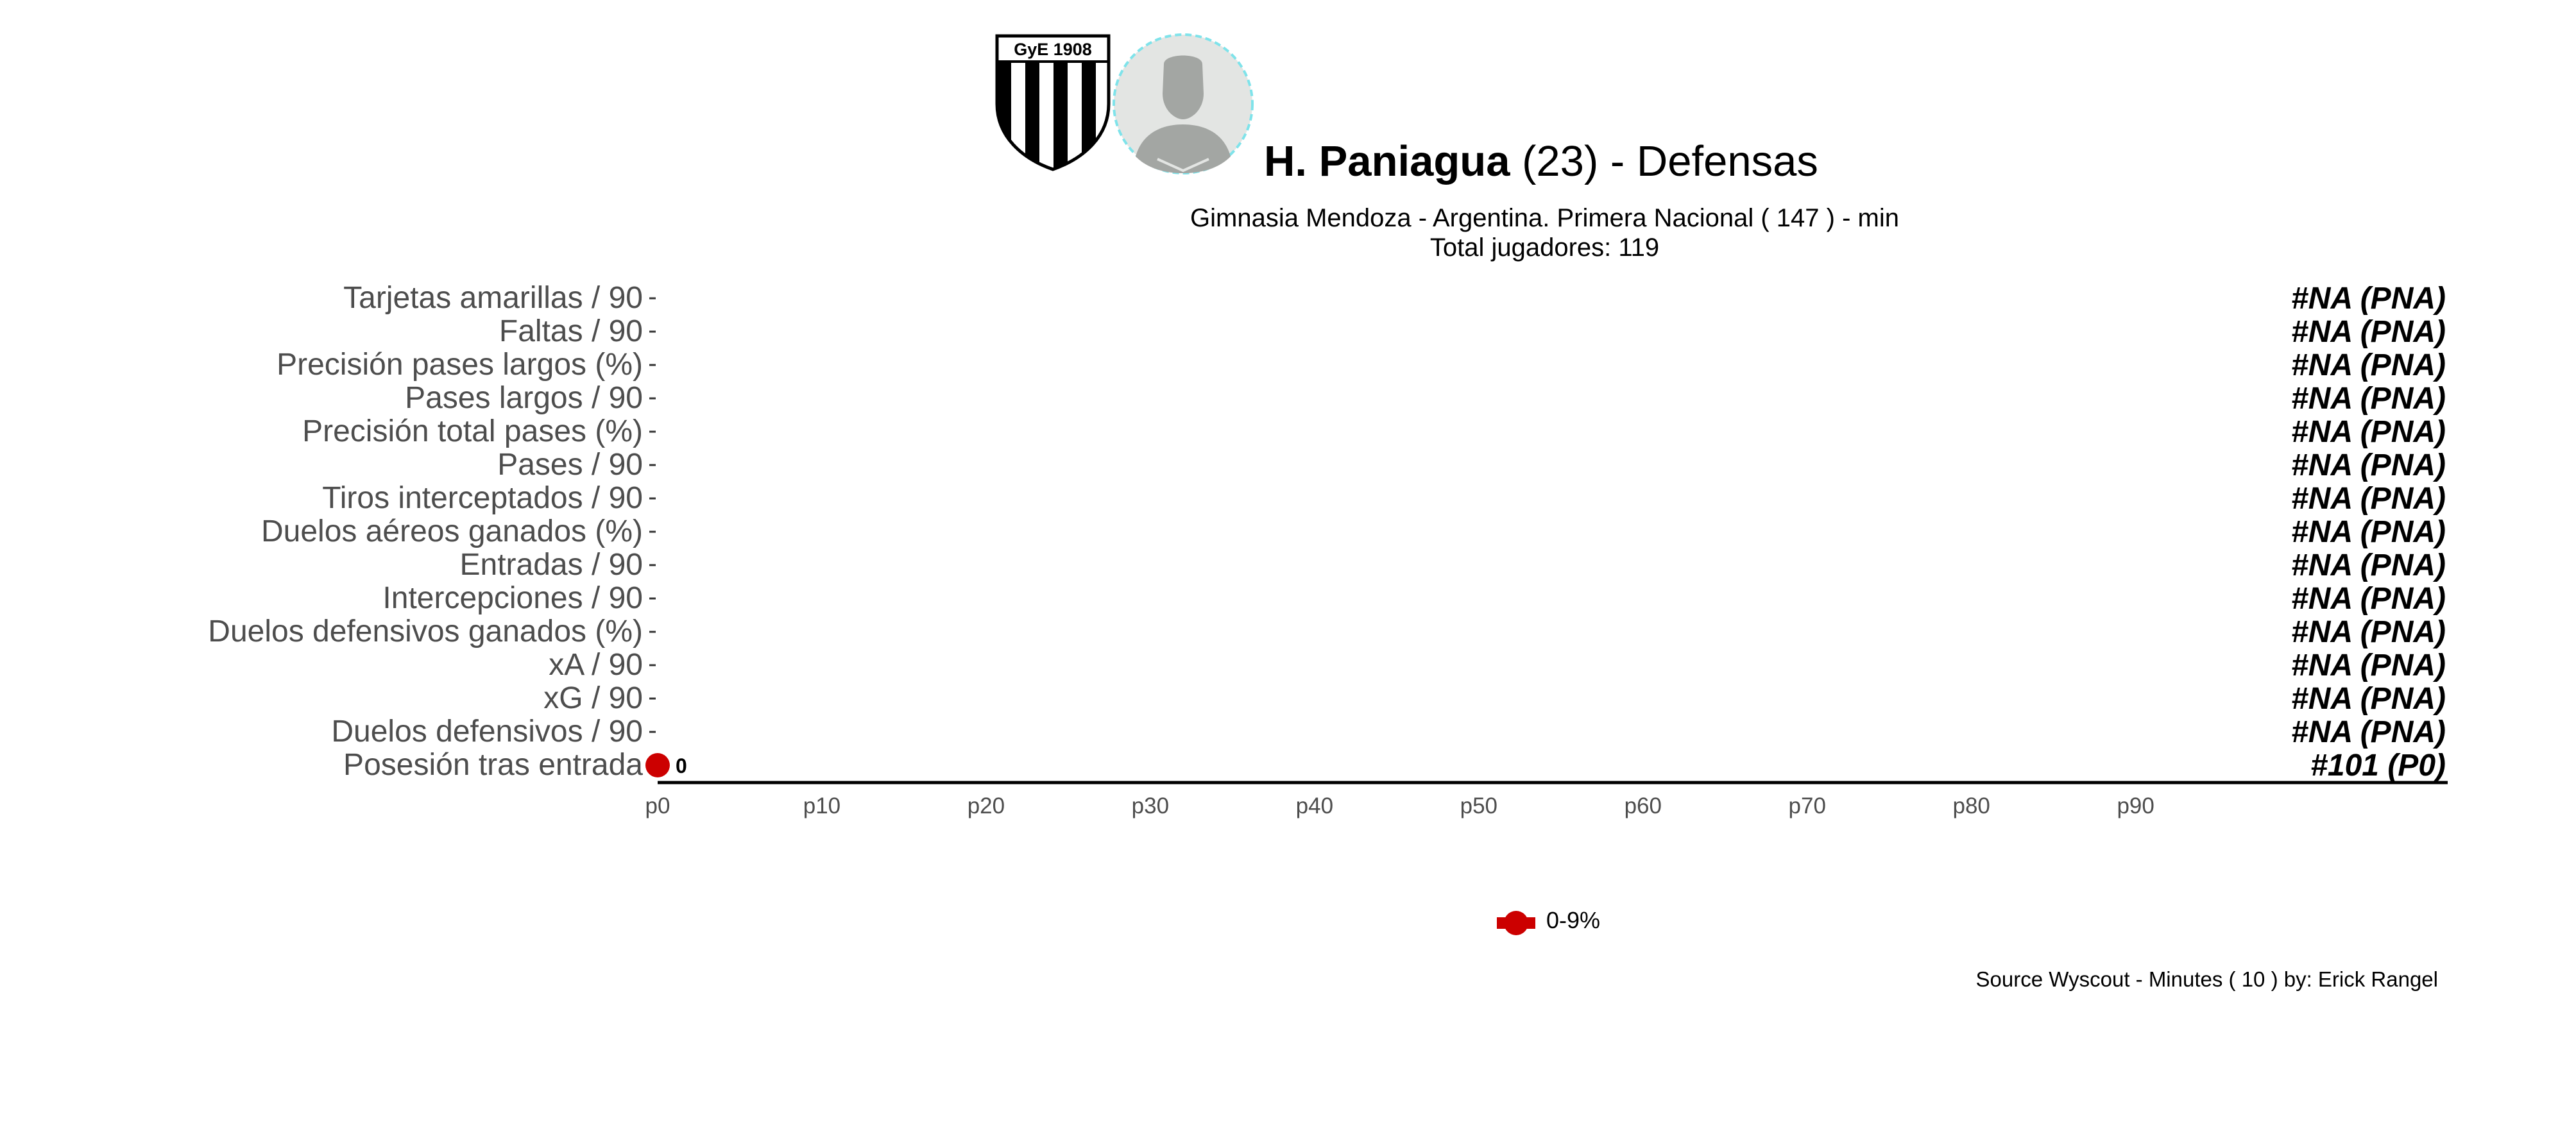 This screenshot has width=2576, height=1136. I want to click on x-tick-label: p10, so click(821, 805).